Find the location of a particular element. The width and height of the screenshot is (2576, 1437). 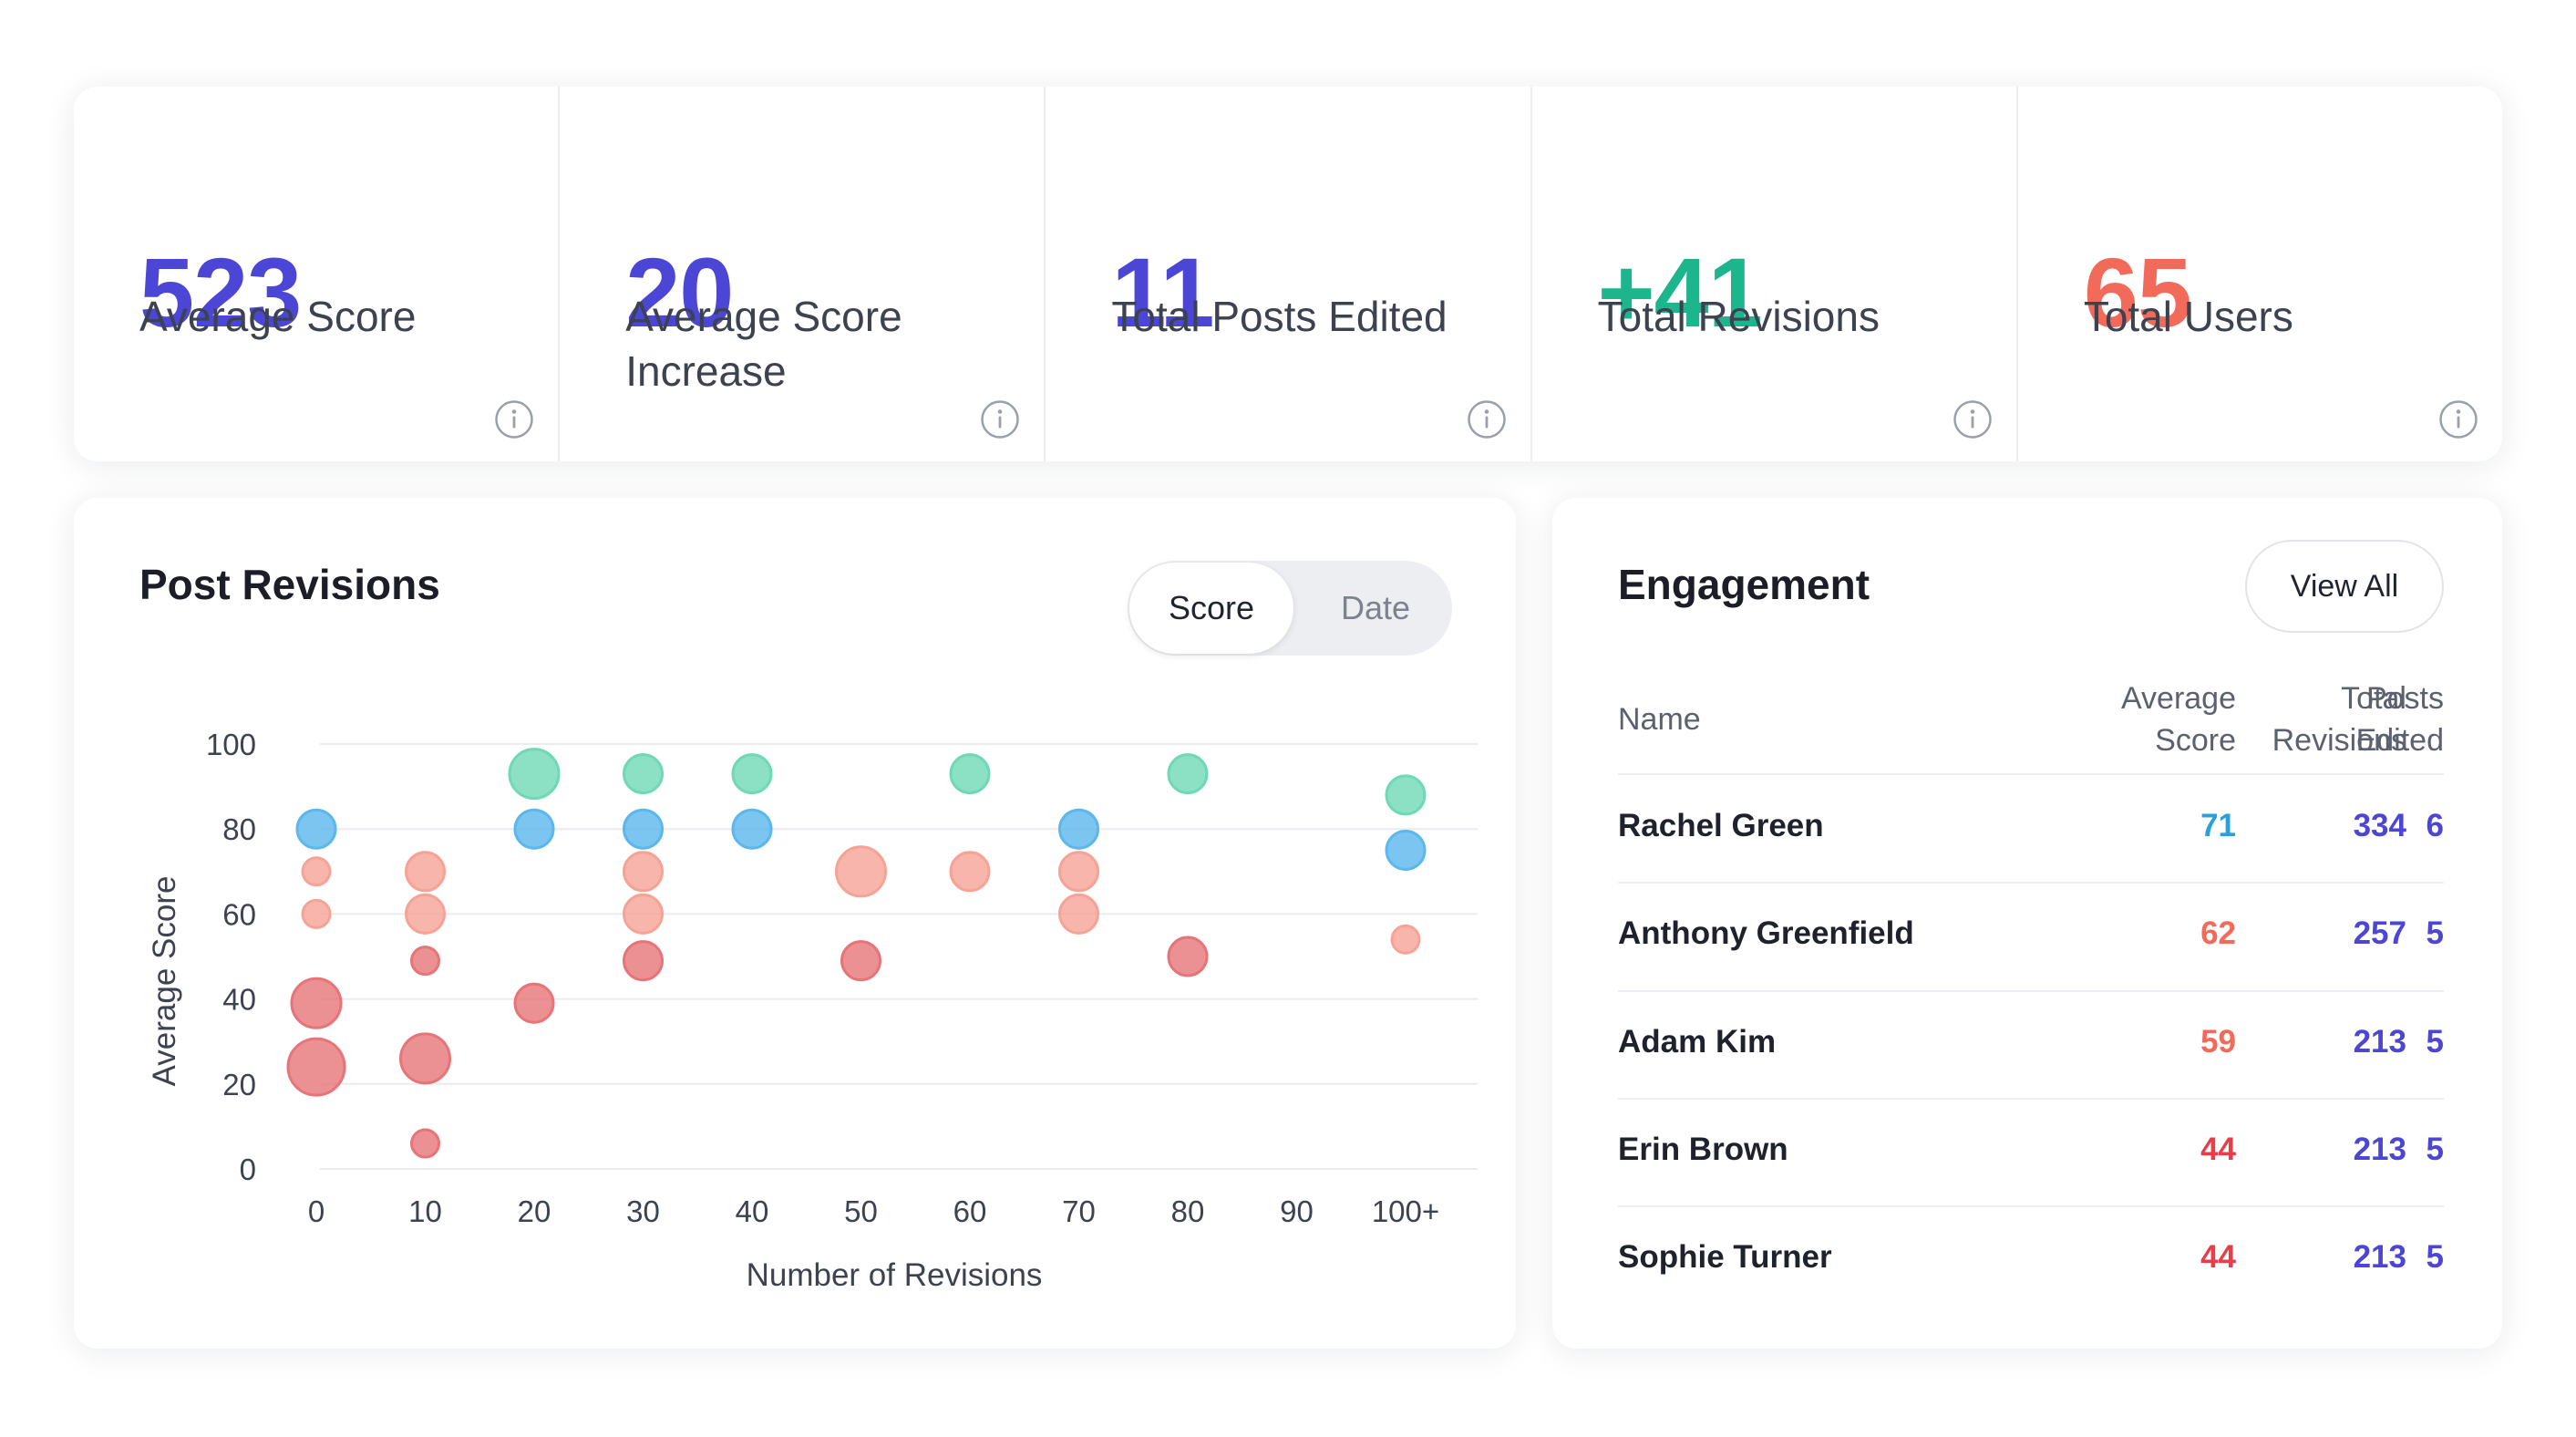

x-tick-label: 60 is located at coordinates (970, 1211).